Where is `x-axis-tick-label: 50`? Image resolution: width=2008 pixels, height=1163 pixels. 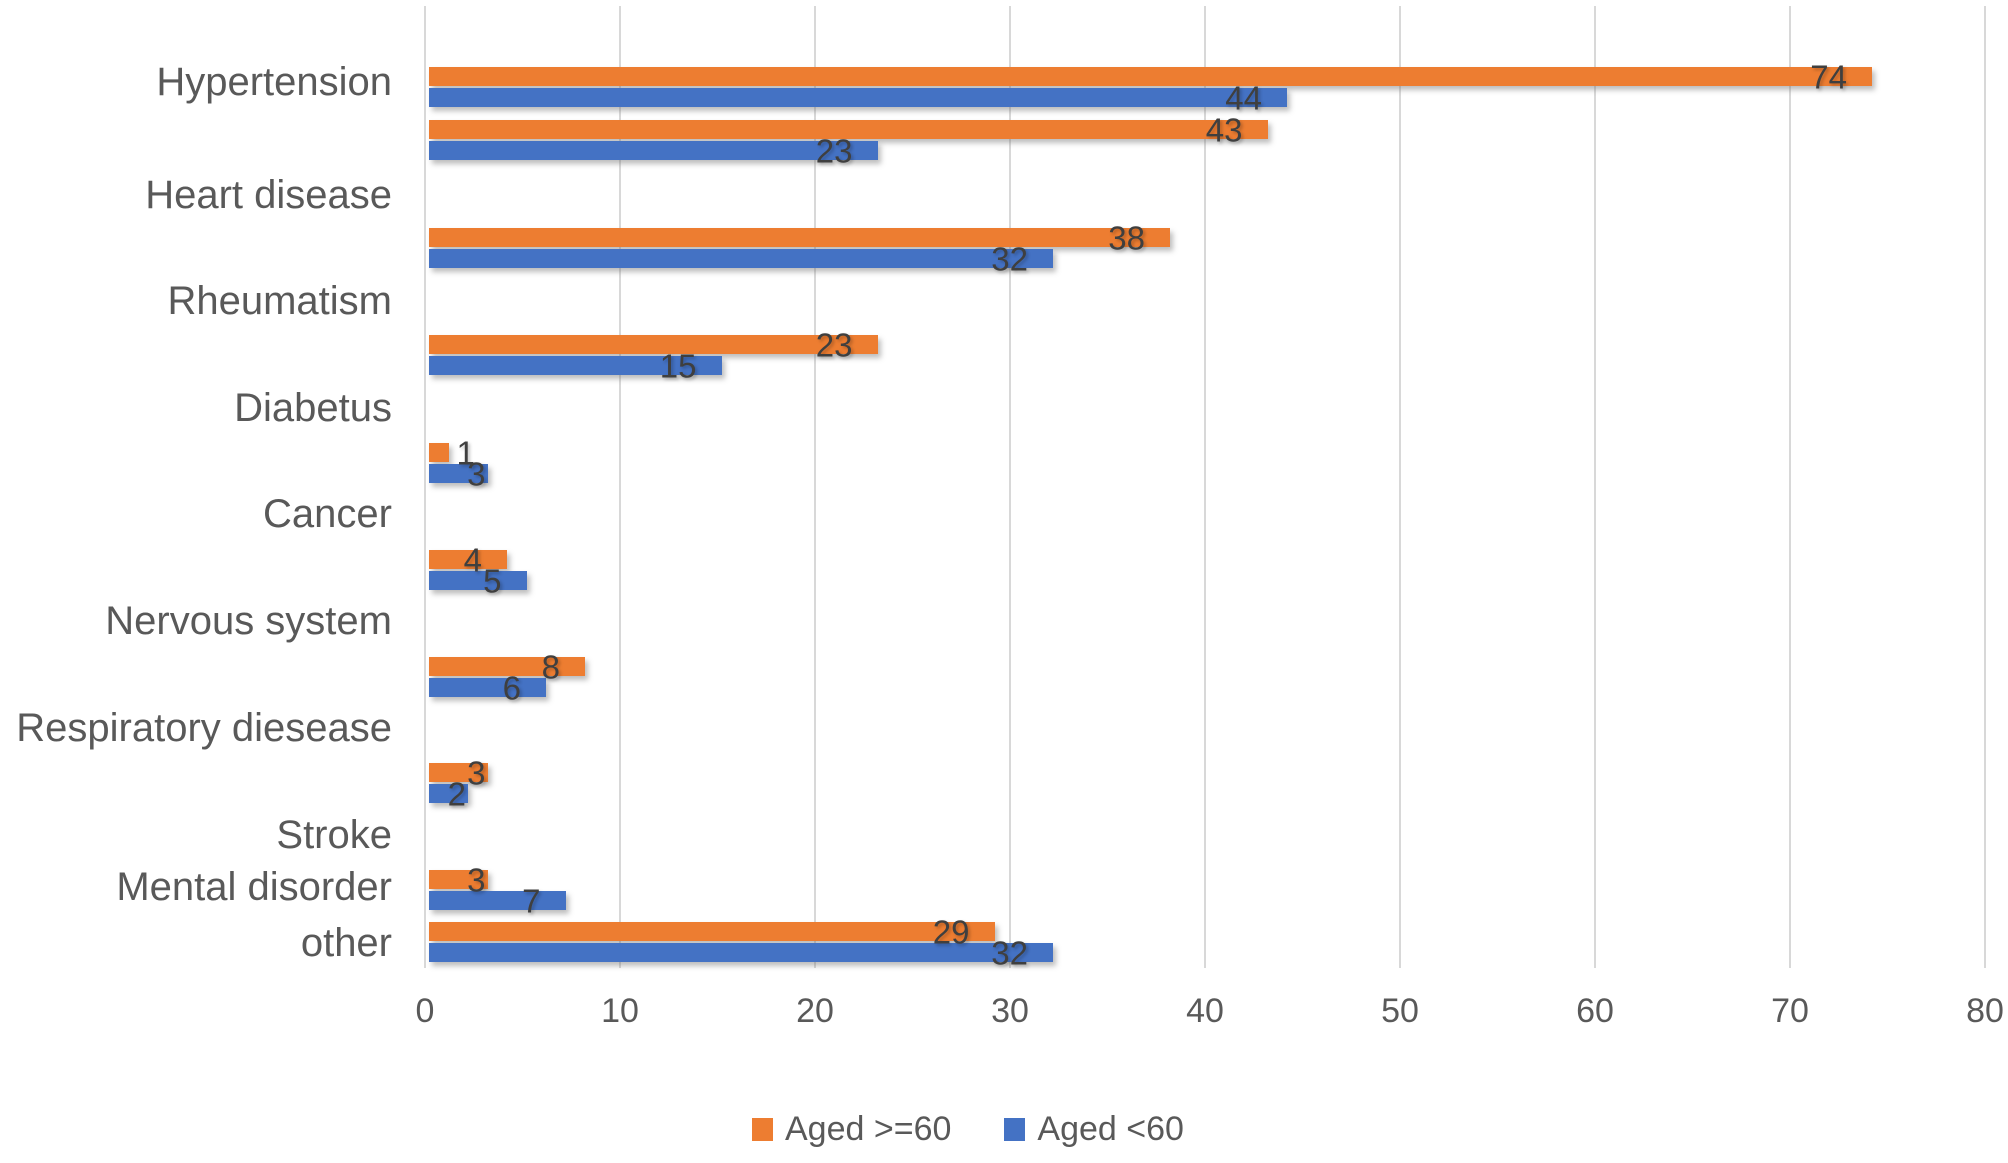
x-axis-tick-label: 50 is located at coordinates (1400, 1011).